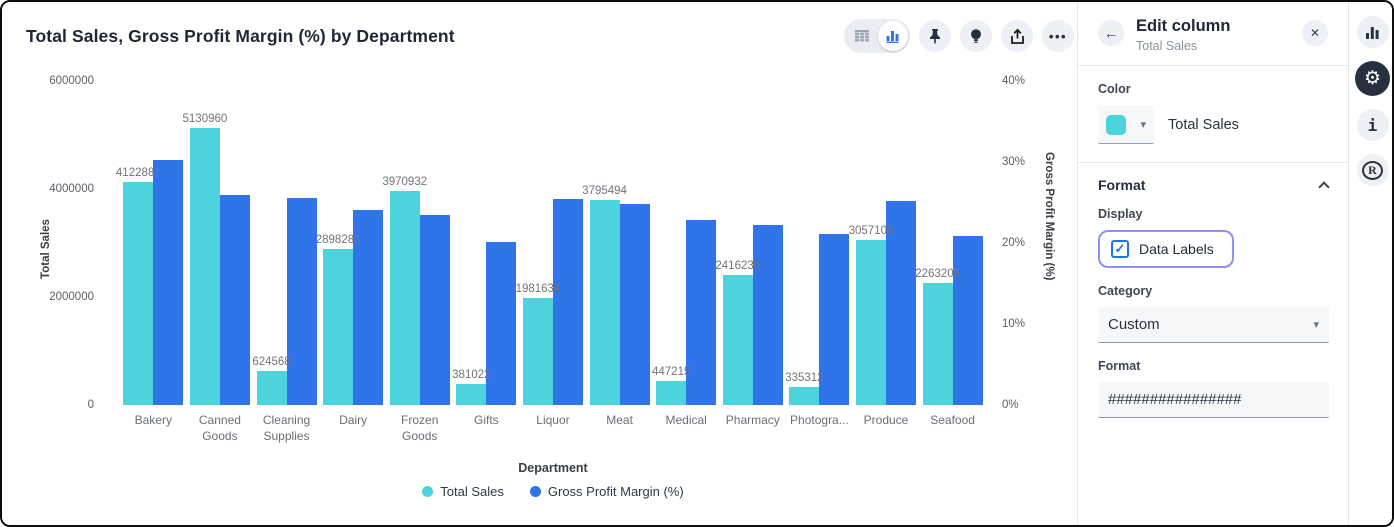 The width and height of the screenshot is (1394, 527). I want to click on legend-label: Gross Profit Margin (%), so click(615, 491).